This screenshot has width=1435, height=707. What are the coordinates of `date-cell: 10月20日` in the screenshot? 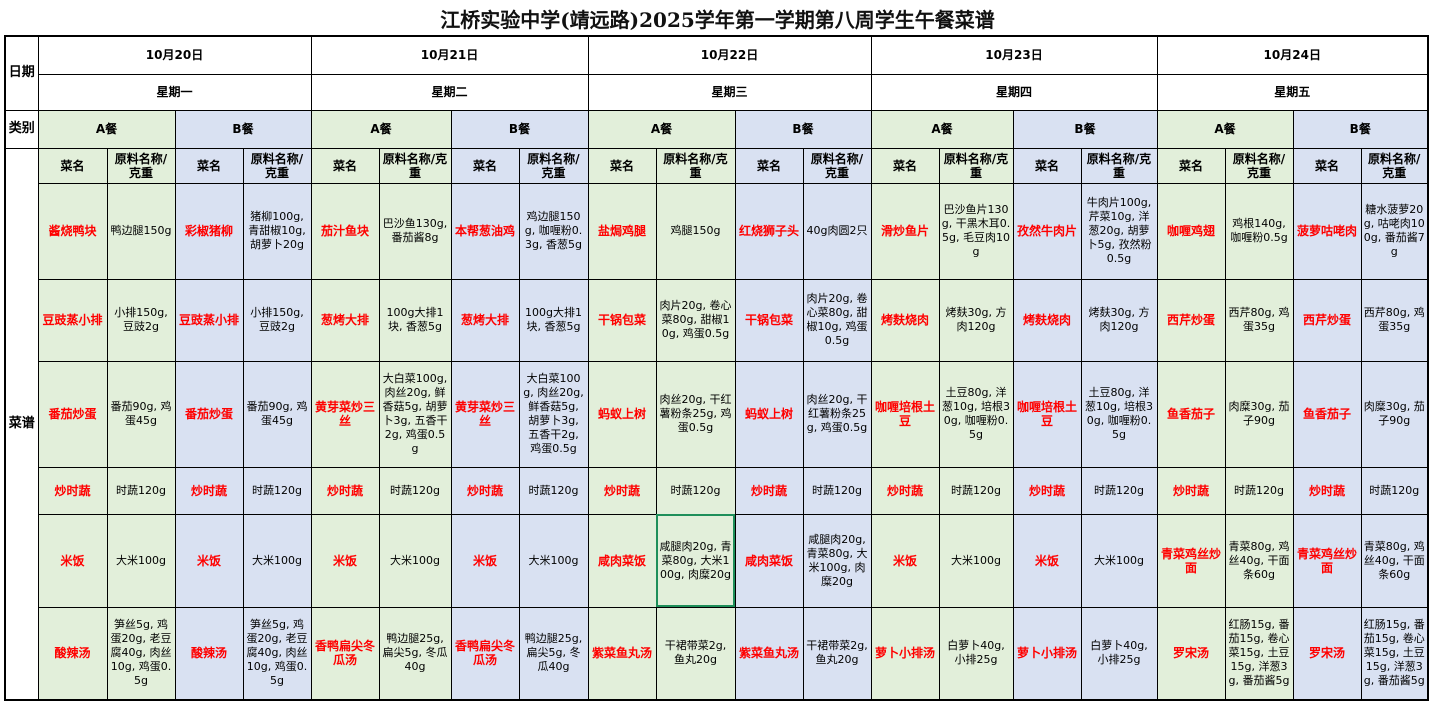 It's located at (174, 55).